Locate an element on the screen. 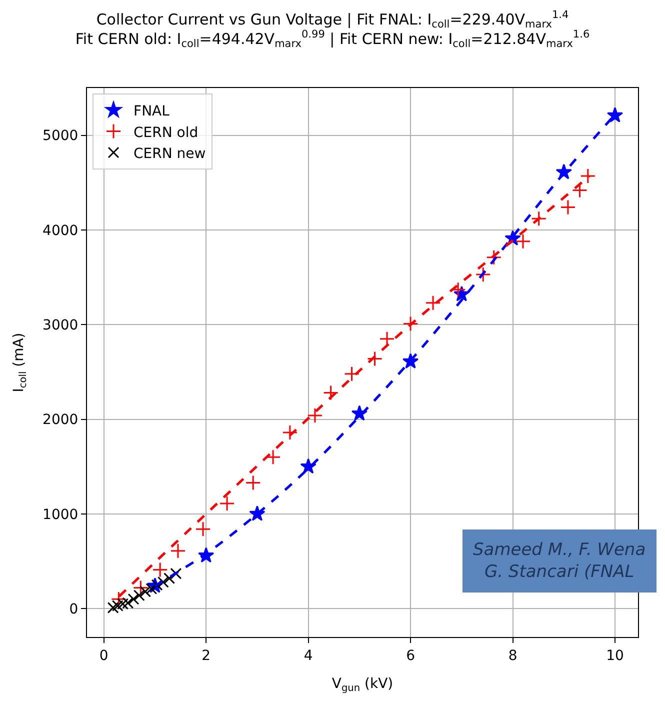 This screenshot has width=665, height=701. x-tick-label: 10 is located at coordinates (615, 656).